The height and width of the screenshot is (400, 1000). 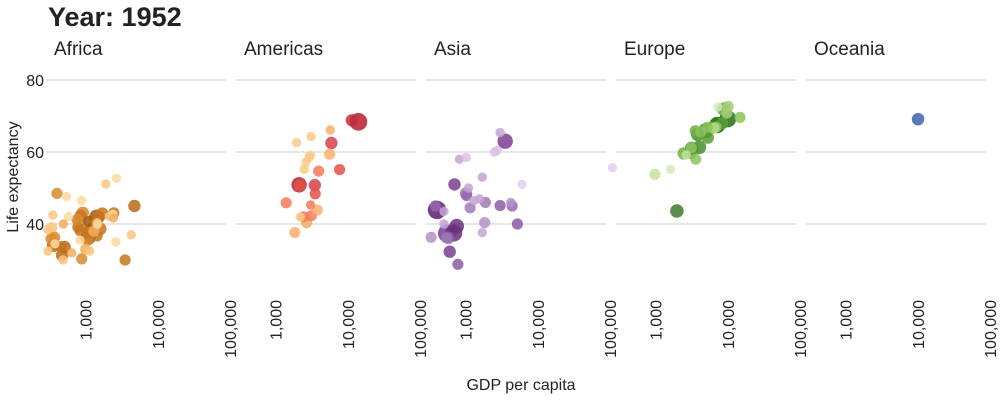 I want to click on y-tick-label: 60, so click(x=35, y=153).